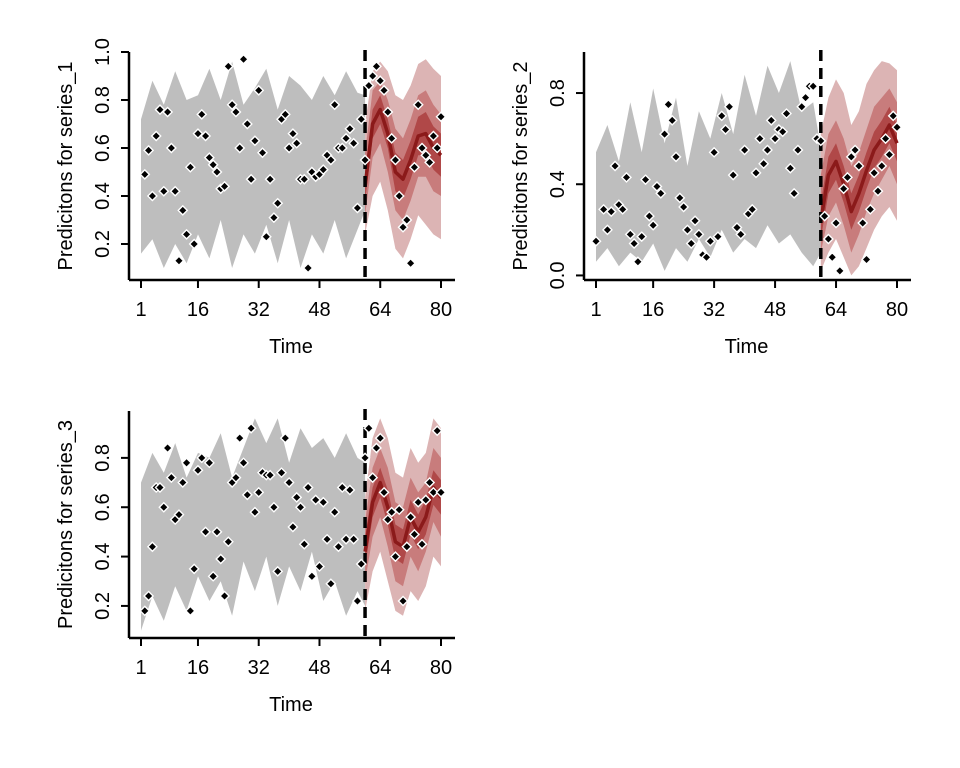  I want to click on y-tick-label: 0.6, so click(103, 148).